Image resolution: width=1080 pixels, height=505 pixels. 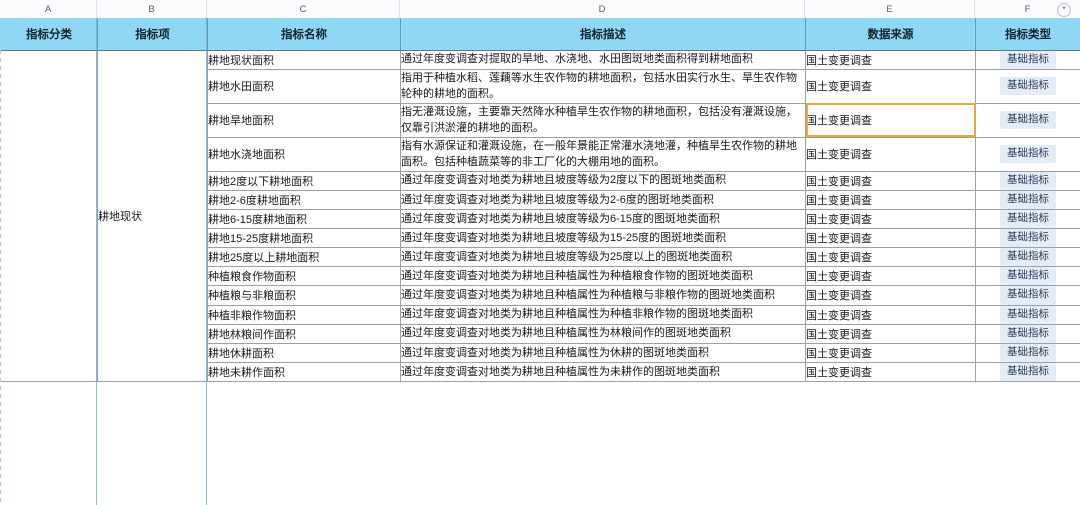 What do you see at coordinates (603, 238) in the screenshot?
I see `cell-indicator-description: 通过年度变调查对地类为耕地且坡度等级为15-25度的图斑地类面积` at bounding box center [603, 238].